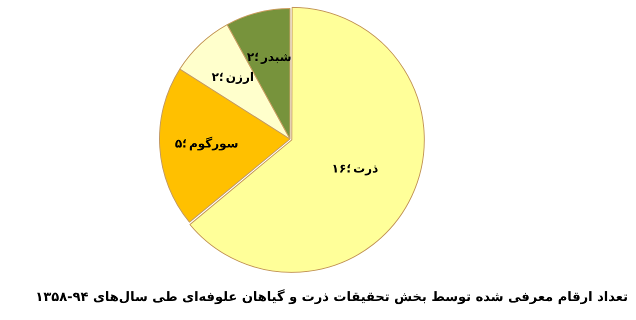  I want to click on data-label: ؛۱۶, so click(342, 169).